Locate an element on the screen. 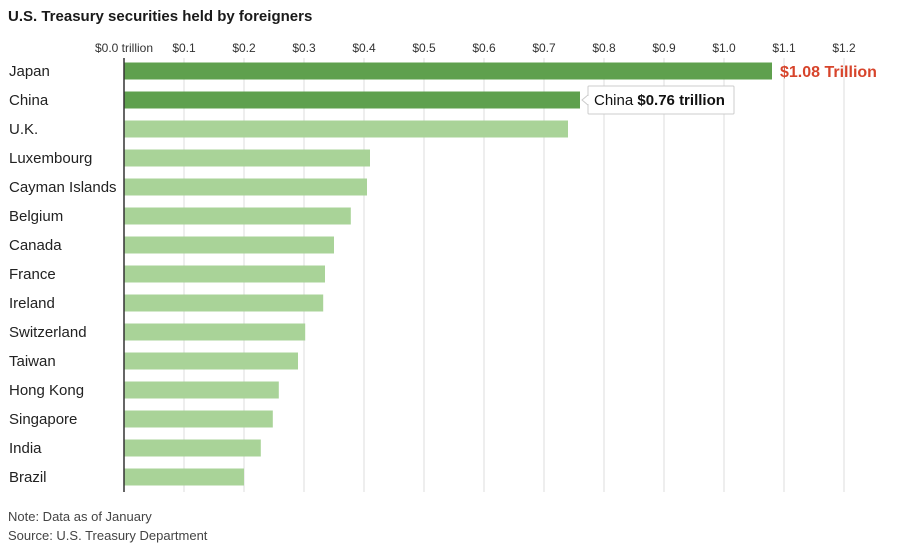  category-label: Singapore is located at coordinates (43, 419).